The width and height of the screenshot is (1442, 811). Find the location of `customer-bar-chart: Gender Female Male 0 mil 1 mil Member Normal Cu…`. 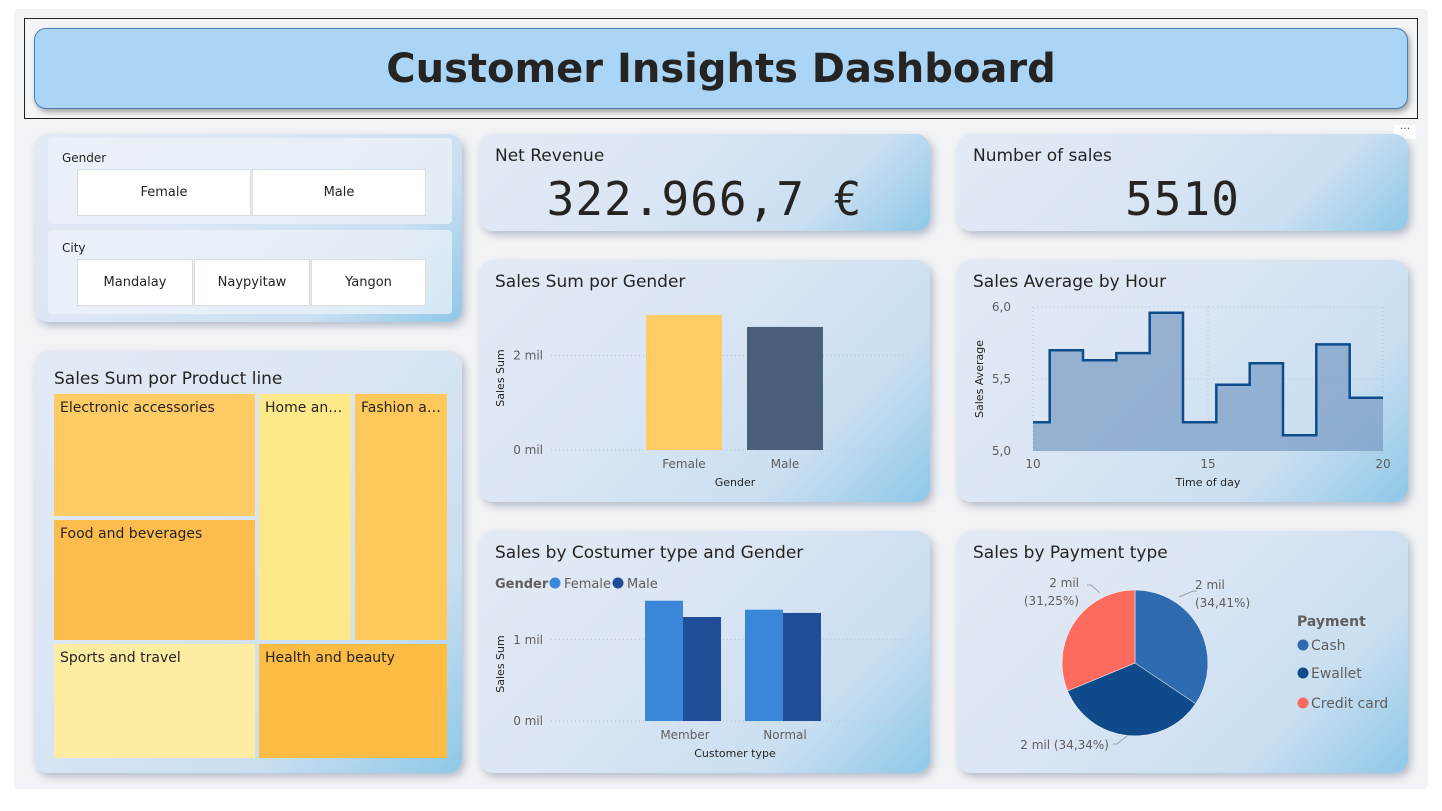

customer-bar-chart: Gender Female Male 0 mil 1 mil Member Normal Cu… is located at coordinates (701, 668).